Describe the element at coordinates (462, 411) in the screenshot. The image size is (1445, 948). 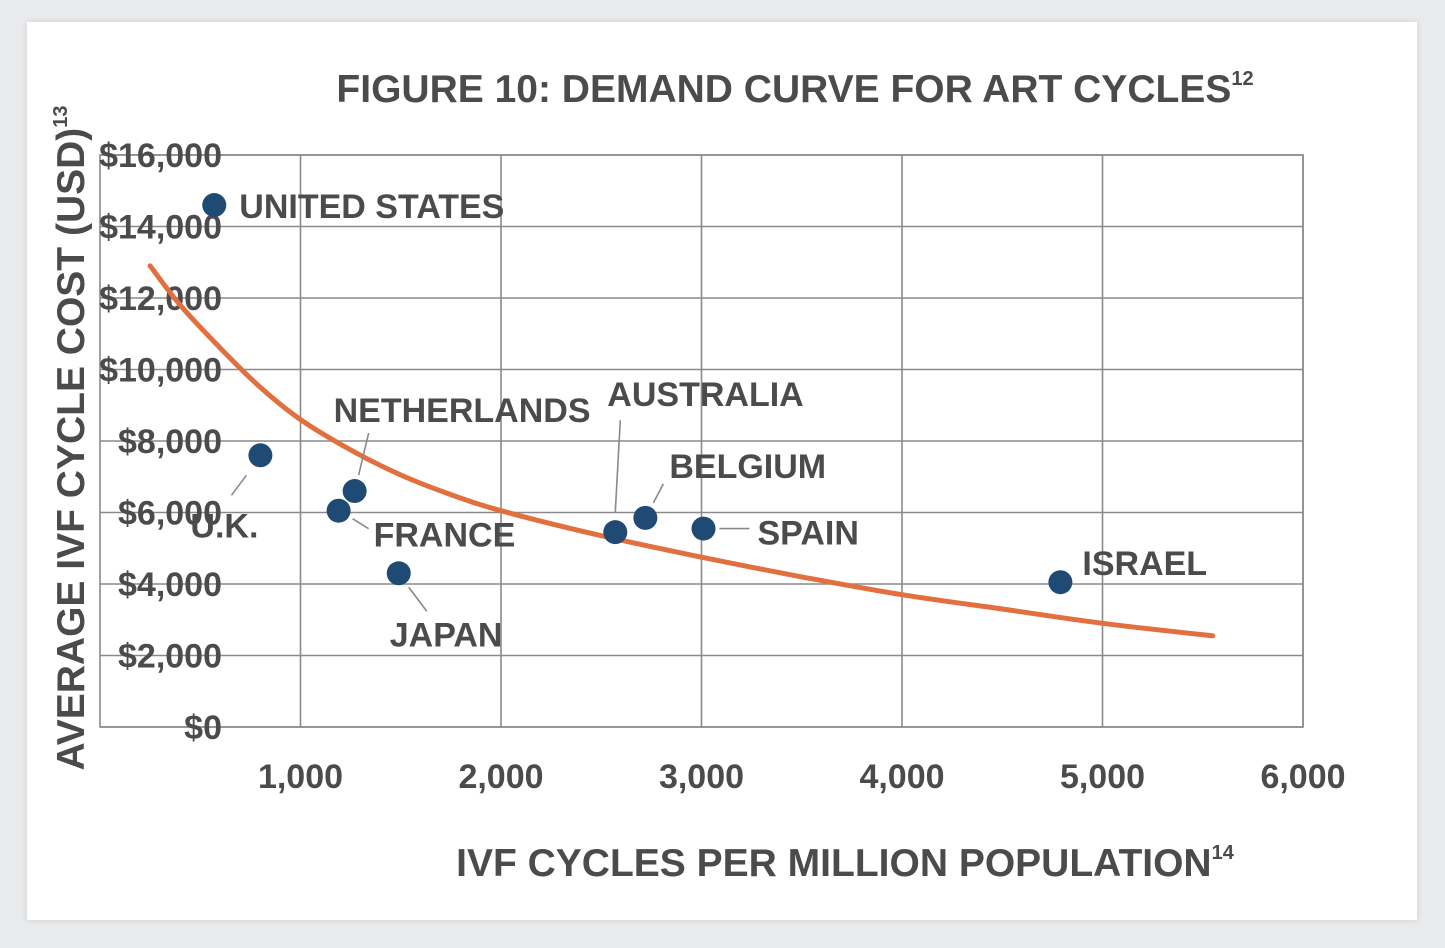
I see `label-netherlands: NETHERLANDS` at that location.